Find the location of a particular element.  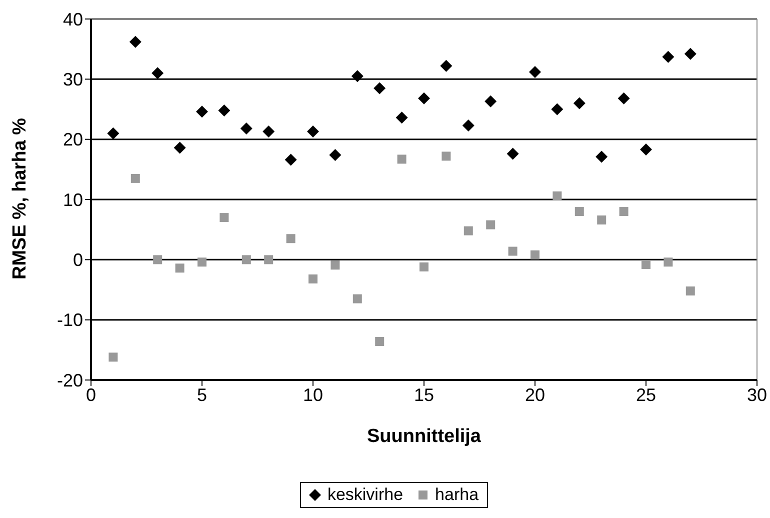

x-tick-label: 10 is located at coordinates (313, 394).